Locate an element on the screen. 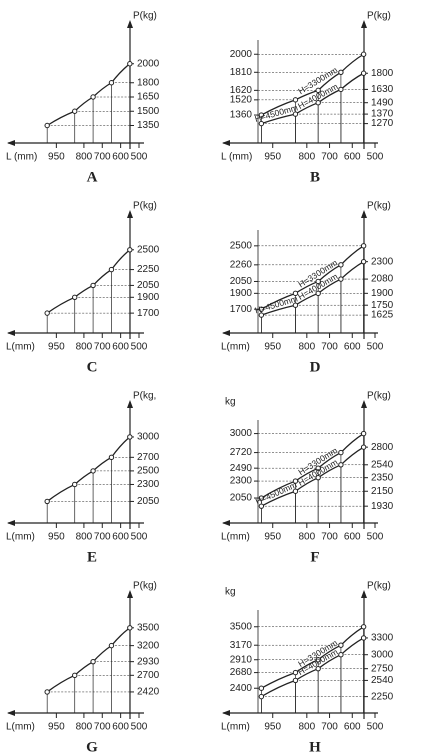 Image resolution: width=435 pixels, height=756 pixels. y-tick-label: 1900 is located at coordinates (382, 293).